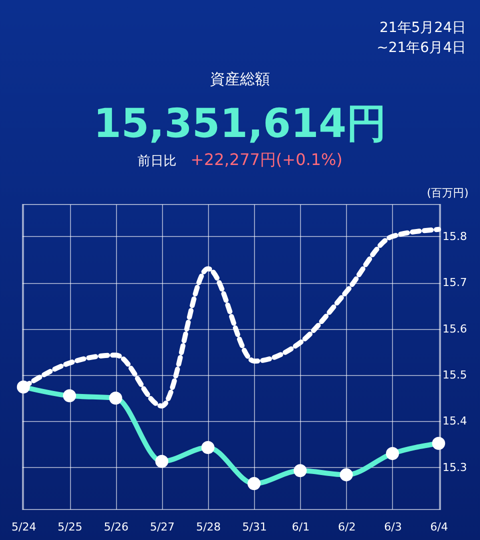 The height and width of the screenshot is (540, 480). Describe the element at coordinates (266, 159) in the screenshot. I see `text: +22,277円(+0.1%)` at that location.